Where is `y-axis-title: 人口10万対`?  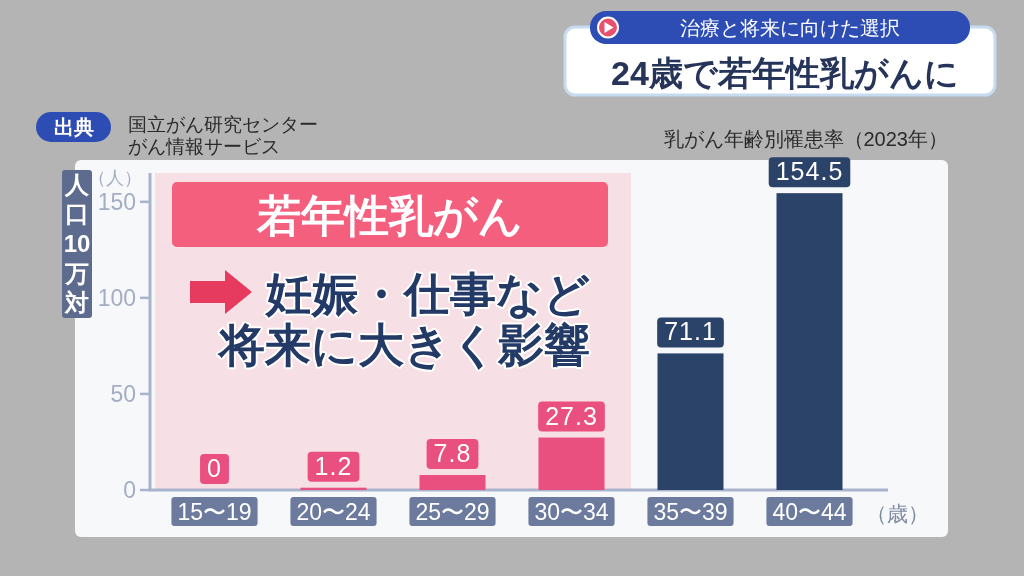
y-axis-title: 人口10万対 is located at coordinates (77, 243).